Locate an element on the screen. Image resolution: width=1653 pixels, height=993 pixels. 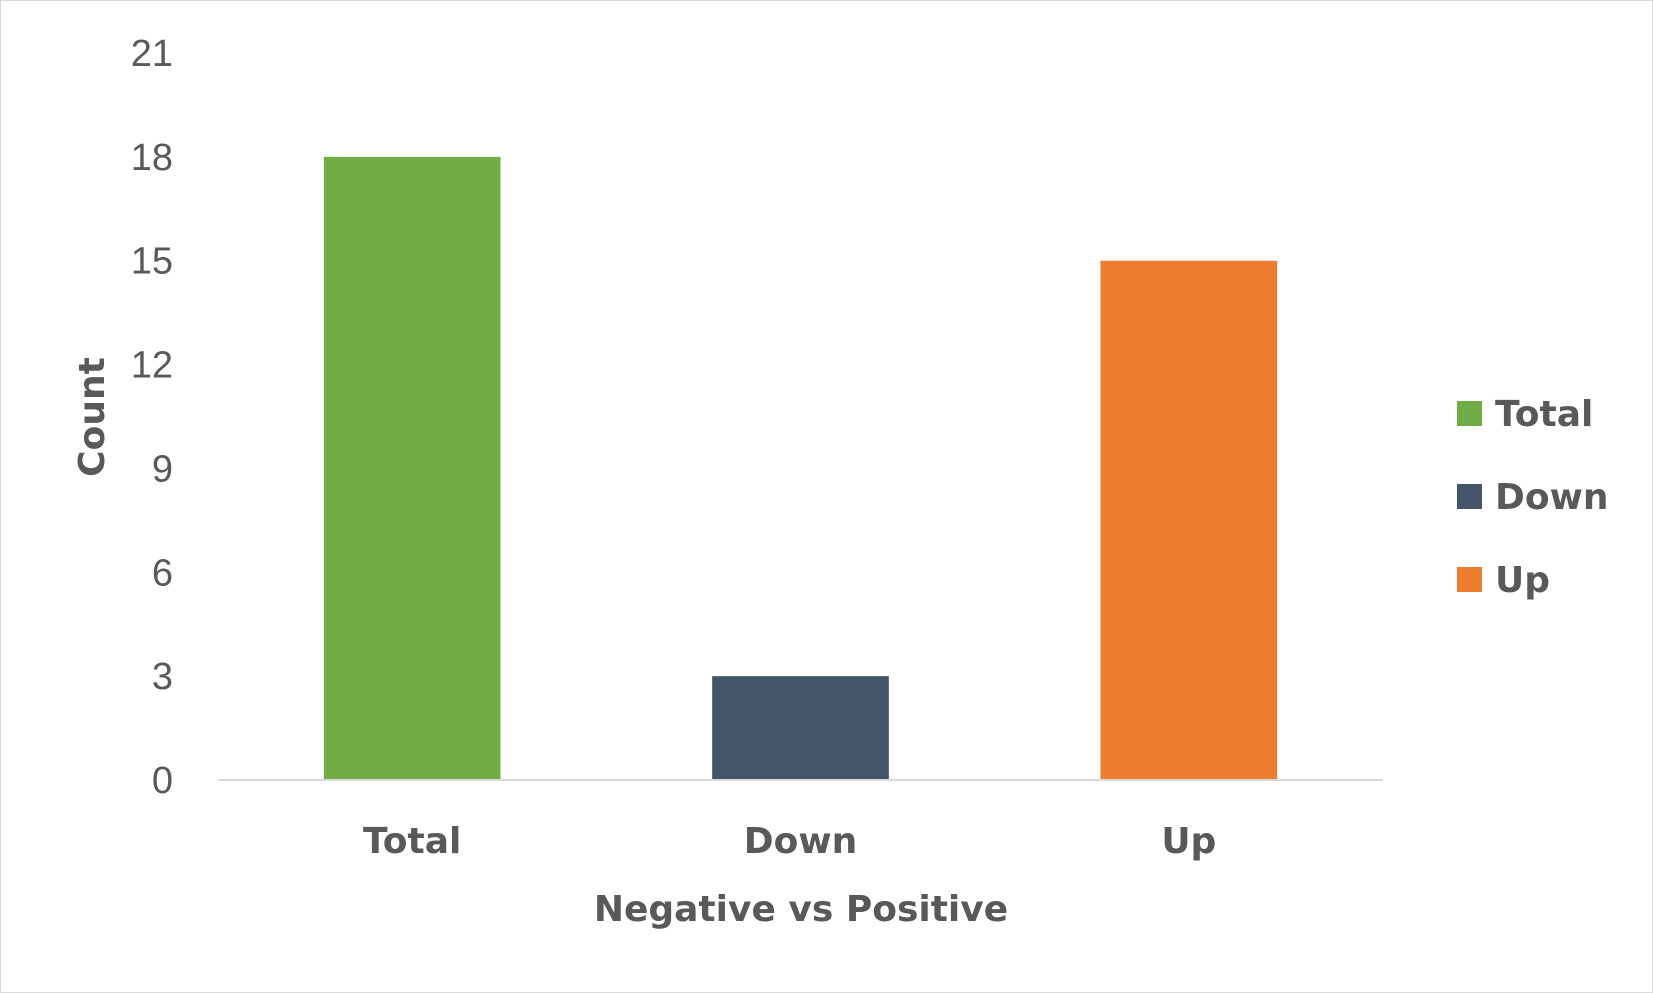
x-tick-label: Down is located at coordinates (801, 841).